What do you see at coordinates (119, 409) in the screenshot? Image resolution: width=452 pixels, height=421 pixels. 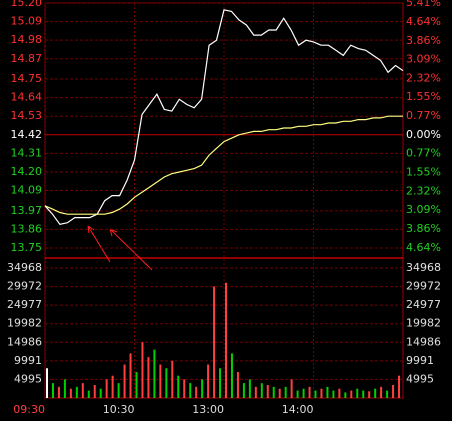 I see `x-tick-label: 10:30` at bounding box center [119, 409].